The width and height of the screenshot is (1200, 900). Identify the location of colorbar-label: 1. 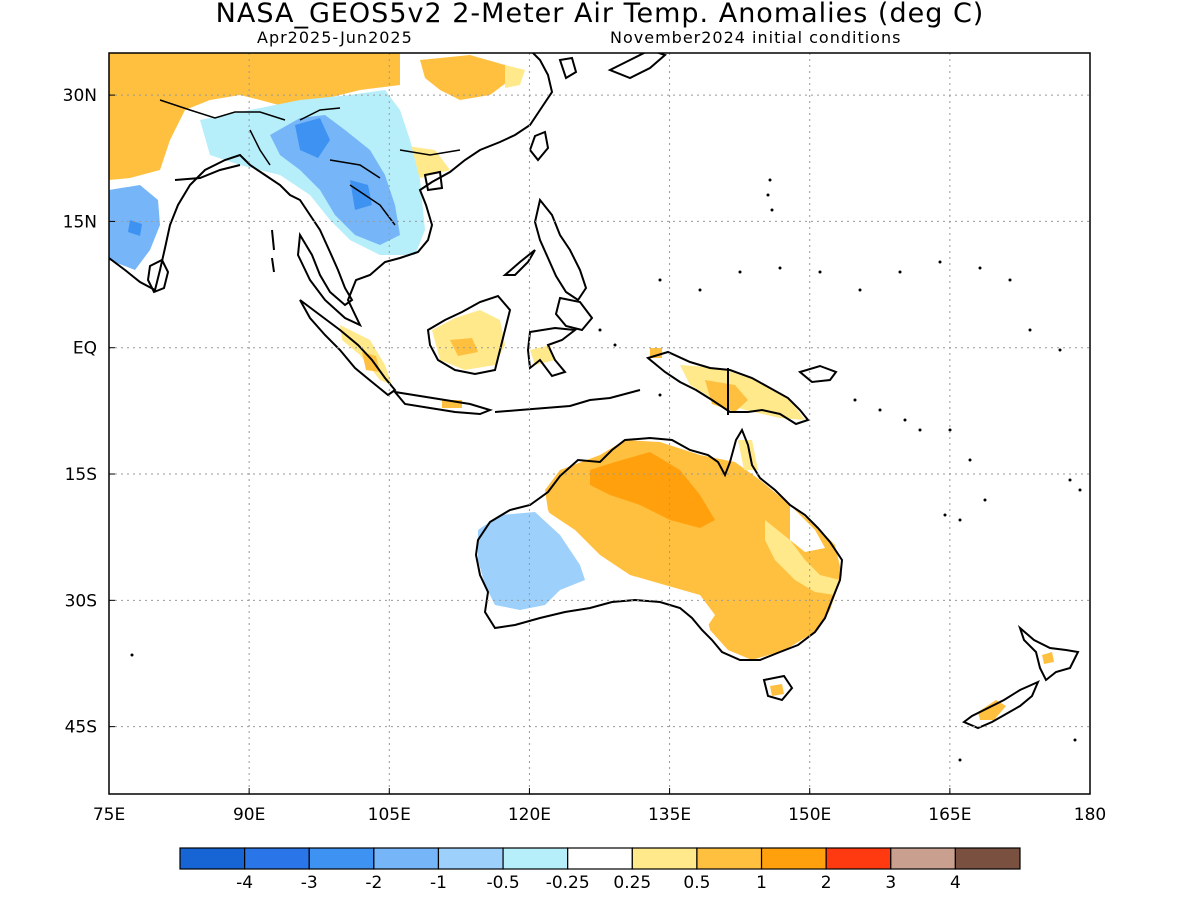
(761, 883).